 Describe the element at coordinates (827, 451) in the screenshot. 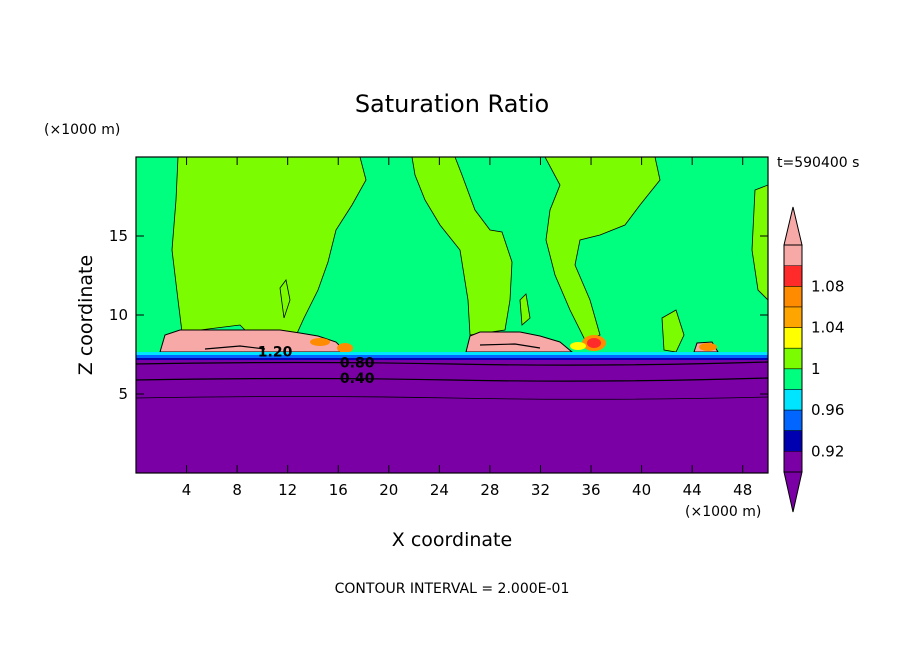

I see `colorbar-level-4: 0.92` at that location.